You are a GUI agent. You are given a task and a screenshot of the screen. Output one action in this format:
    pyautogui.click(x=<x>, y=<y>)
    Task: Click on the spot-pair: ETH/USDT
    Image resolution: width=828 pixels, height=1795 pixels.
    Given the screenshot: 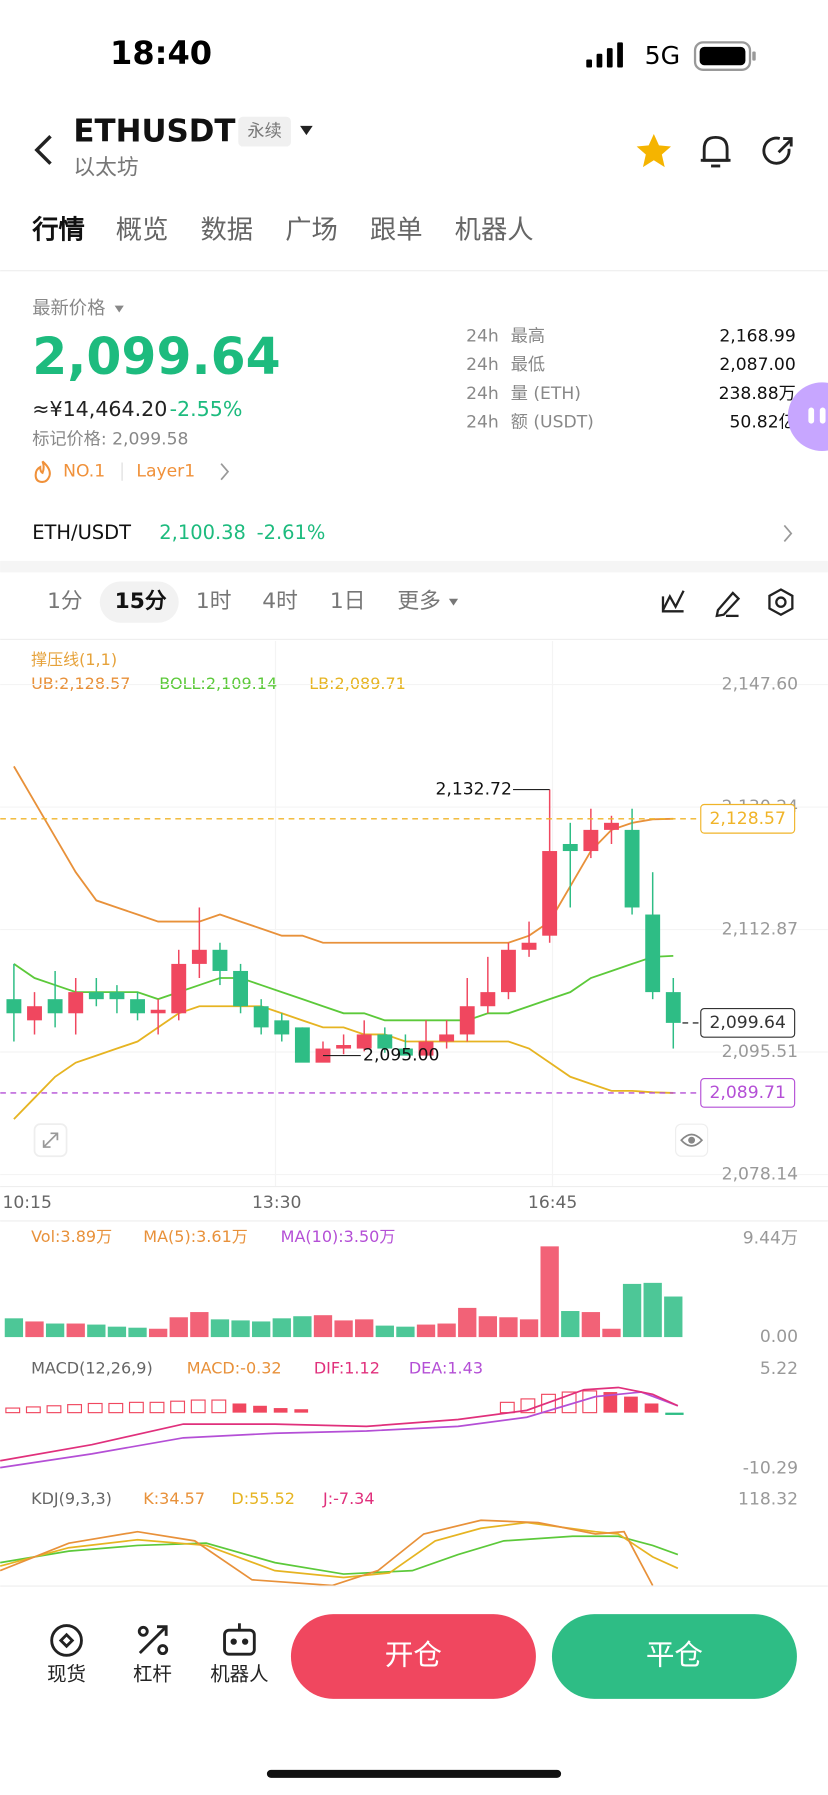 What is the action you would take?
    pyautogui.click(x=81, y=532)
    